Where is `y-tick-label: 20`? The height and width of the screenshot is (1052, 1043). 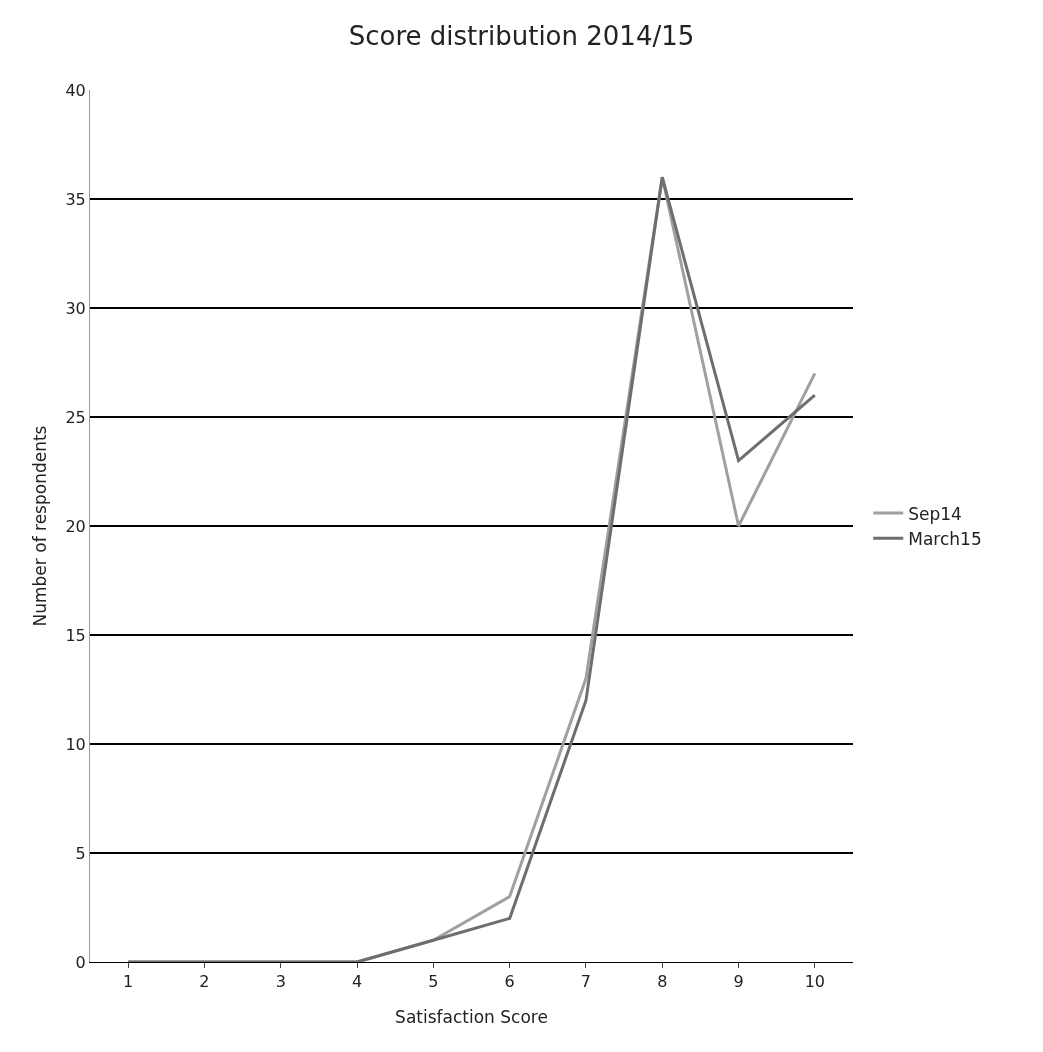
y-tick-label: 20 is located at coordinates (75, 526).